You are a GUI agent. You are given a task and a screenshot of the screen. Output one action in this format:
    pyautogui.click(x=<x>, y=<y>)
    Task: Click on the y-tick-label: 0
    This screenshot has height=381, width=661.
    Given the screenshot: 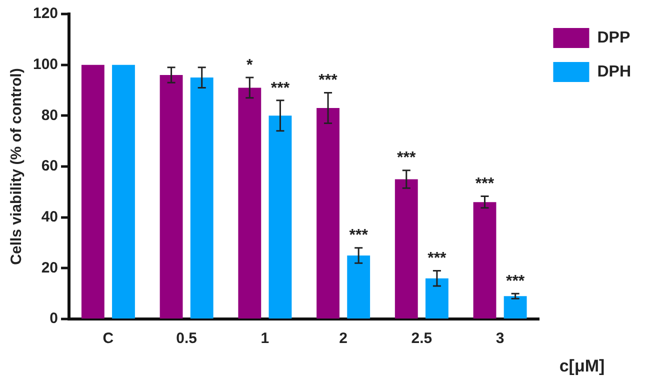 What is the action you would take?
    pyautogui.click(x=54, y=319)
    